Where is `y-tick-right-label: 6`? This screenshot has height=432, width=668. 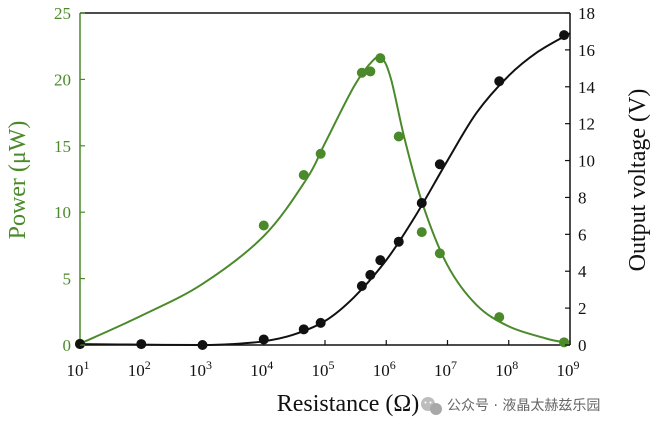 y-tick-right-label: 6 is located at coordinates (582, 234).